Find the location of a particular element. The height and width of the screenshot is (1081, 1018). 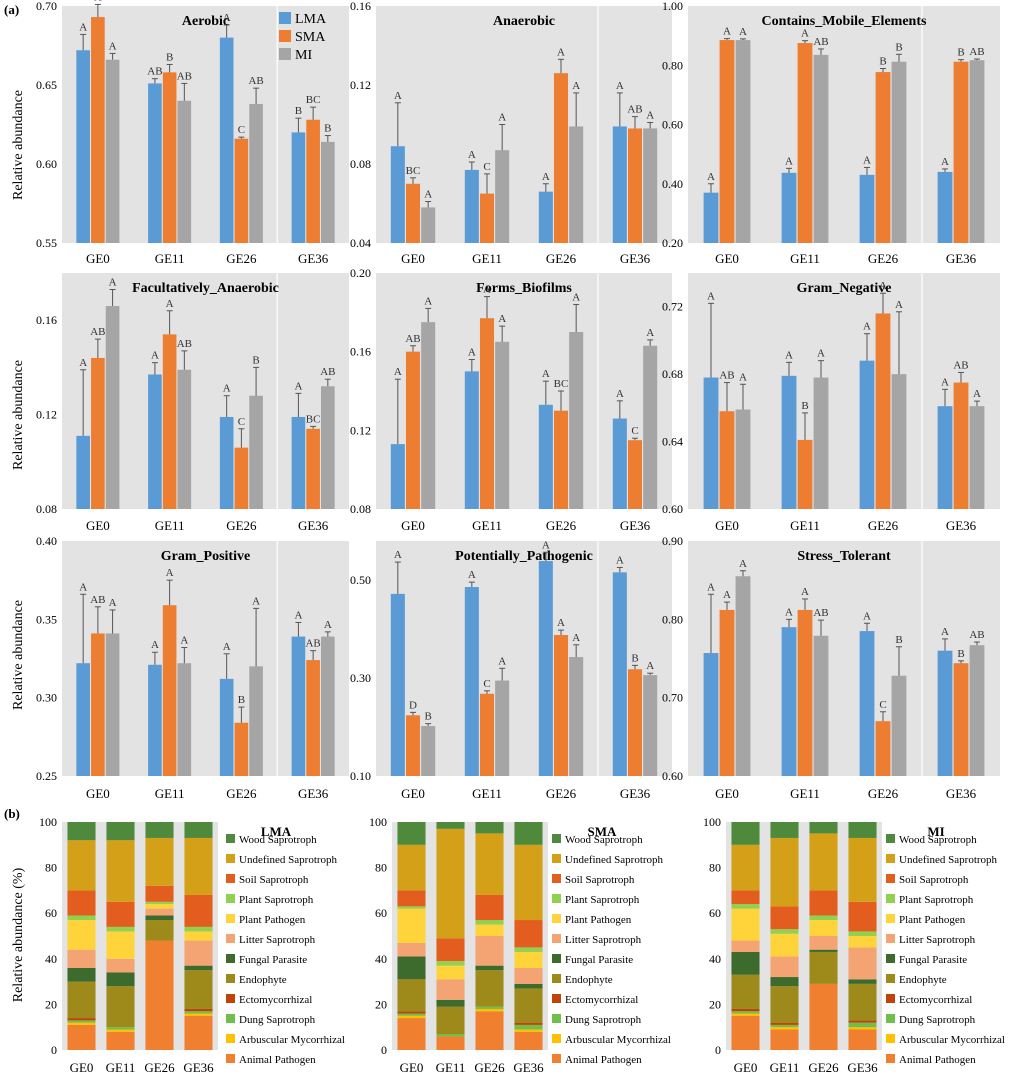

significance-letter: C is located at coordinates (486, 684).